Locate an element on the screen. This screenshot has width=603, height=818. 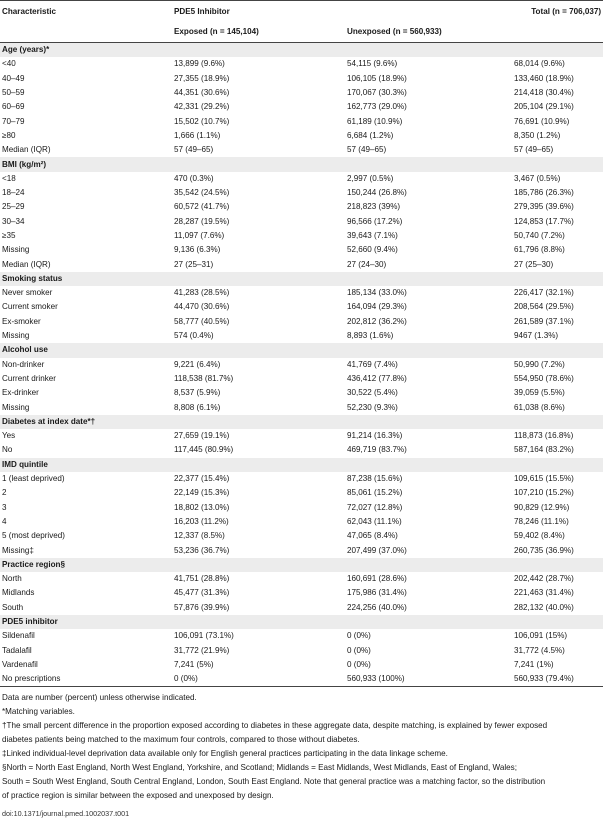
total-value: 260,735 (36.9%) is located at coordinates (544, 550).